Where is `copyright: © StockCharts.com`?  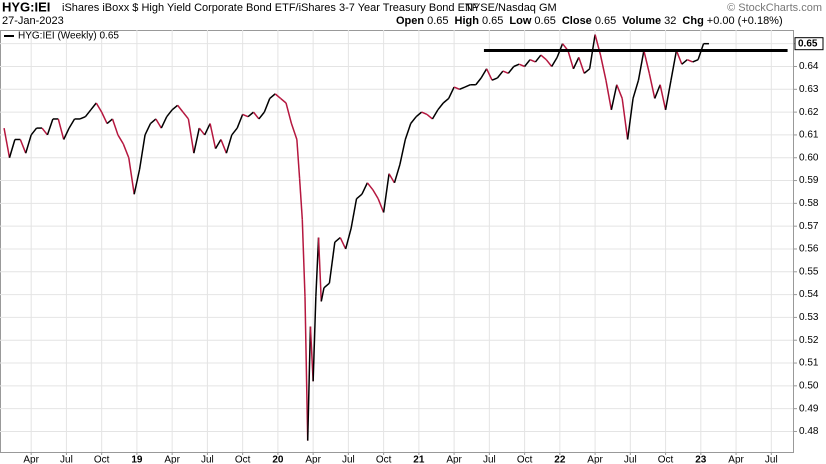
copyright: © StockCharts.com is located at coordinates (774, 8).